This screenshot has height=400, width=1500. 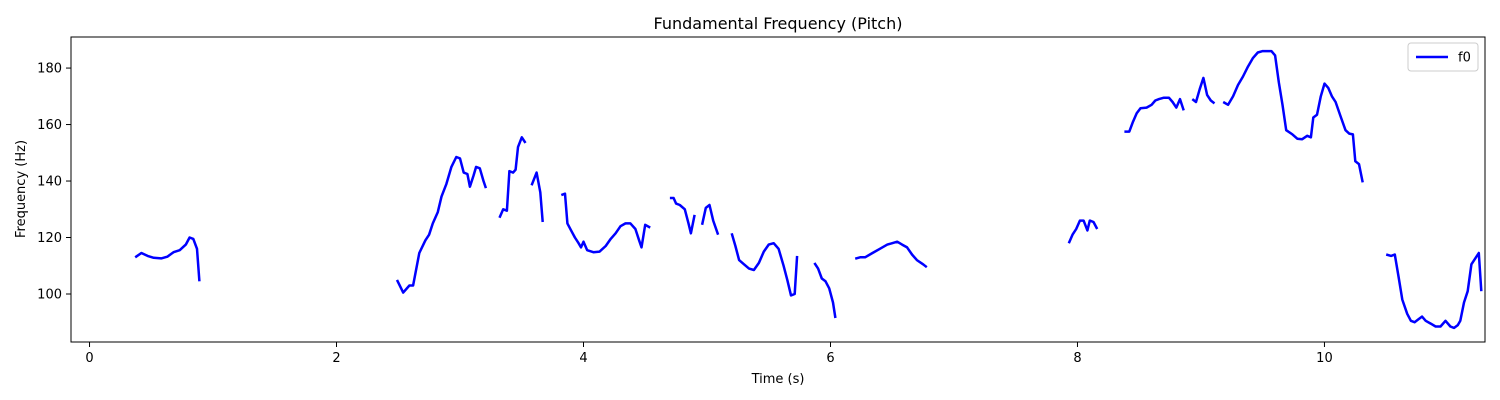 I want to click on x-tick-label: 0, so click(x=89, y=358).